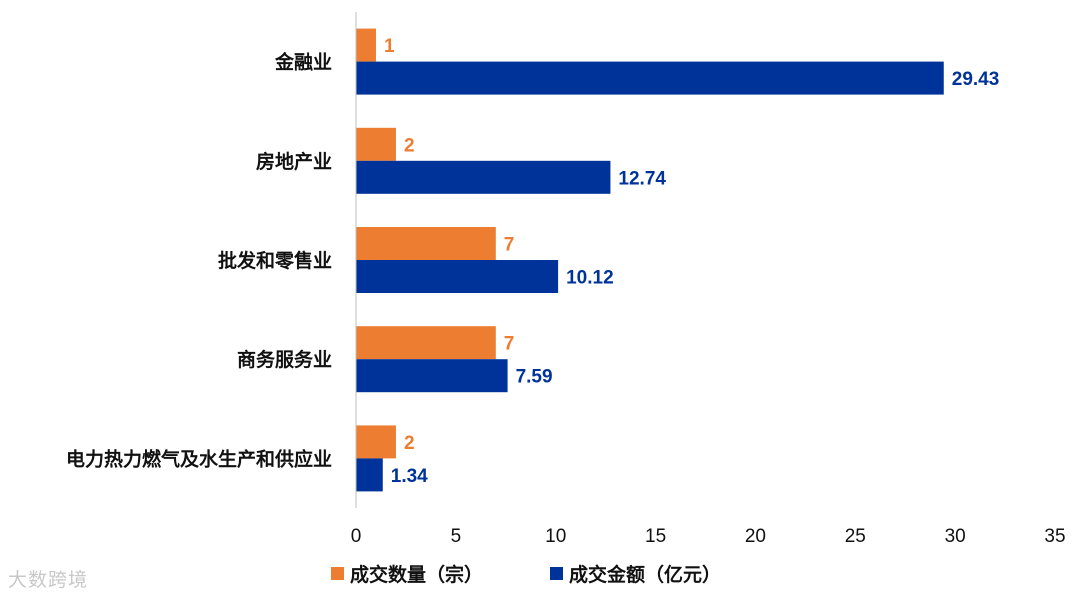  I want to click on data-label-amount: 10.12, so click(590, 278).